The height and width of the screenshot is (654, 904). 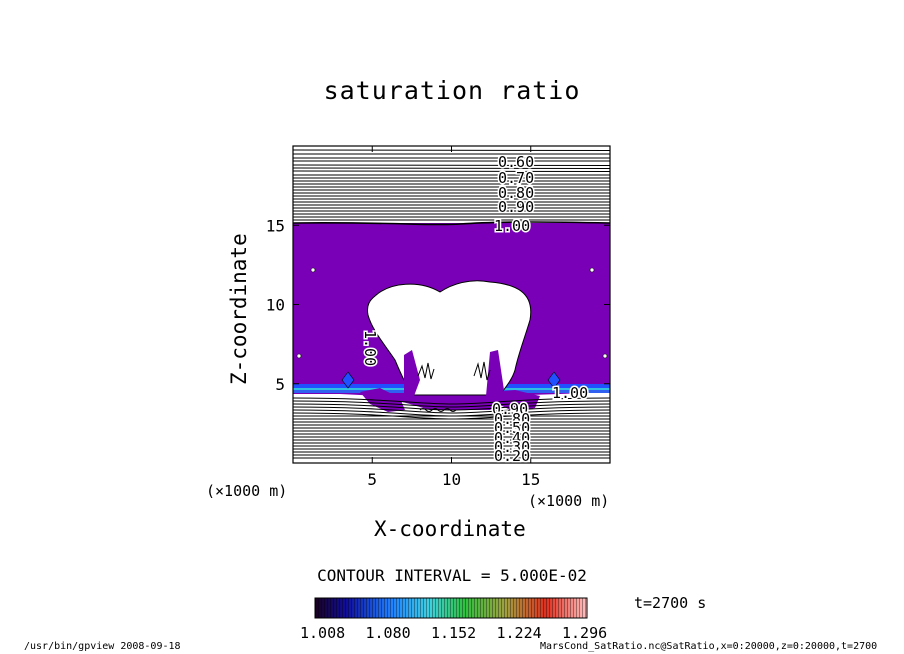 I want to click on contour-label: 0.60, so click(x=516, y=162).